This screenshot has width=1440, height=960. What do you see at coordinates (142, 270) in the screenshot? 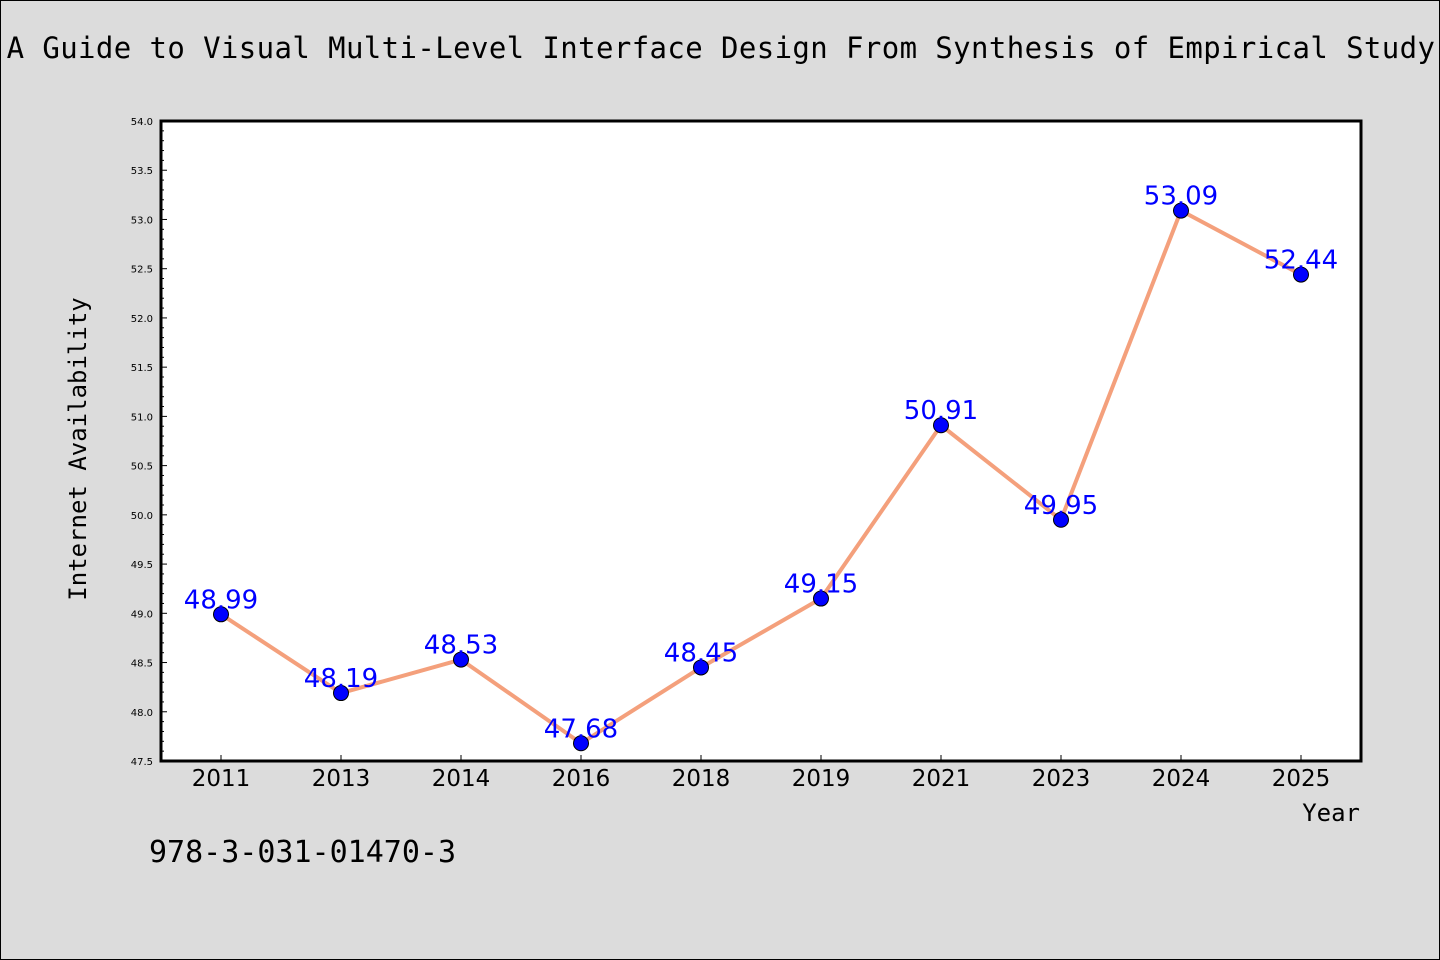
I see `y-tick-label: 52.5` at bounding box center [142, 270].